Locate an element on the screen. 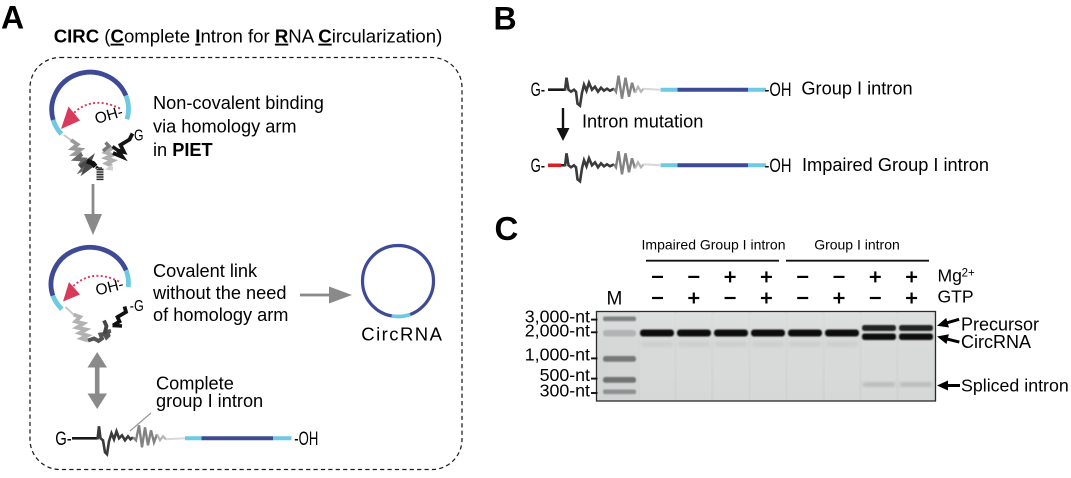 Image resolution: width=1071 pixels, height=478 pixels. svg-text: 500-nt is located at coordinates (565, 375).